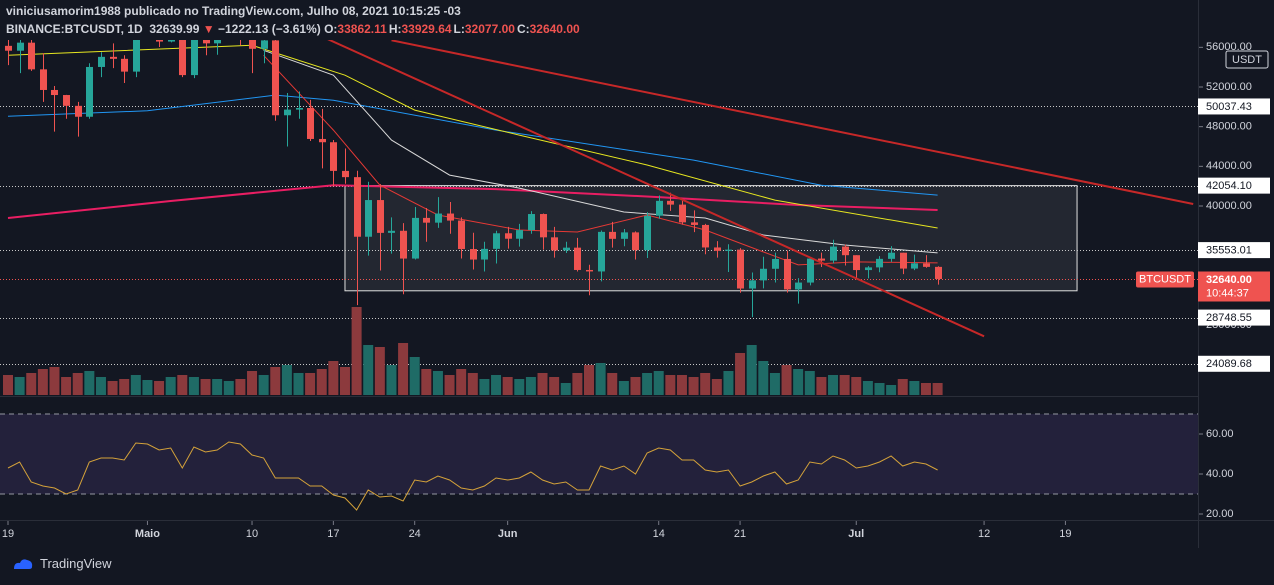 This screenshot has width=1274, height=585. What do you see at coordinates (415, 534) in the screenshot?
I see `x-tick-label: 24` at bounding box center [415, 534].